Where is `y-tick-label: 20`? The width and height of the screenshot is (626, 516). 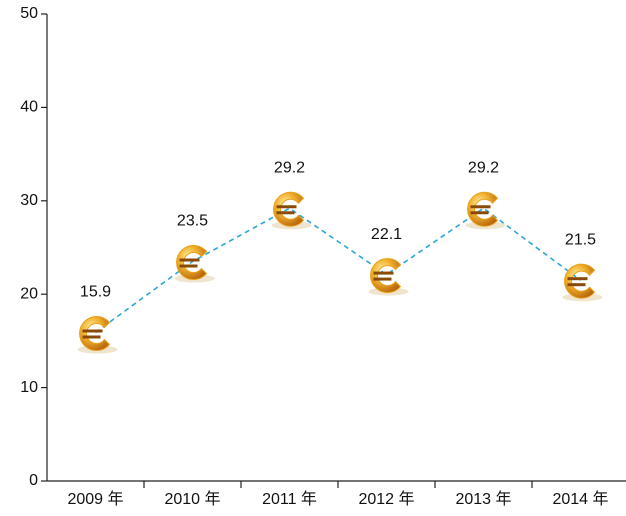 y-tick-label: 20 is located at coordinates (29, 293).